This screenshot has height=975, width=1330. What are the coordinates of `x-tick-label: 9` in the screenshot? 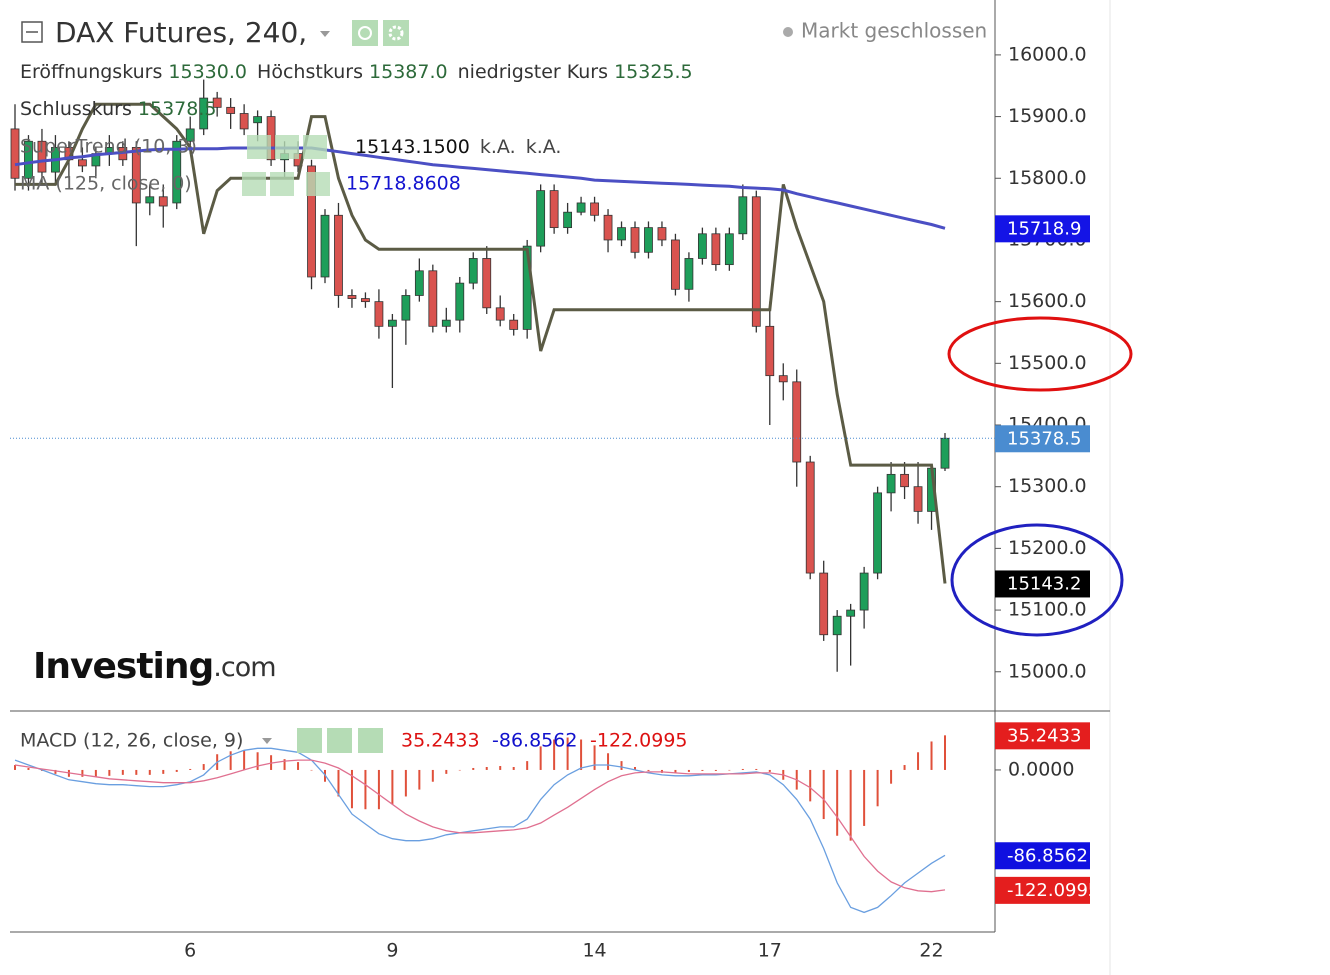 It's located at (392, 951).